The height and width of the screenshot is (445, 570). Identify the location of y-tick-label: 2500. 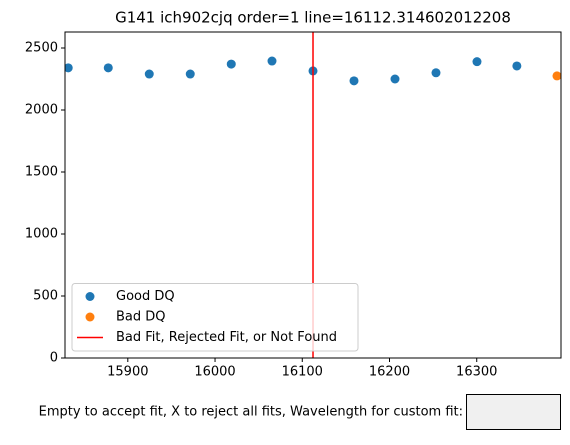
(41, 47).